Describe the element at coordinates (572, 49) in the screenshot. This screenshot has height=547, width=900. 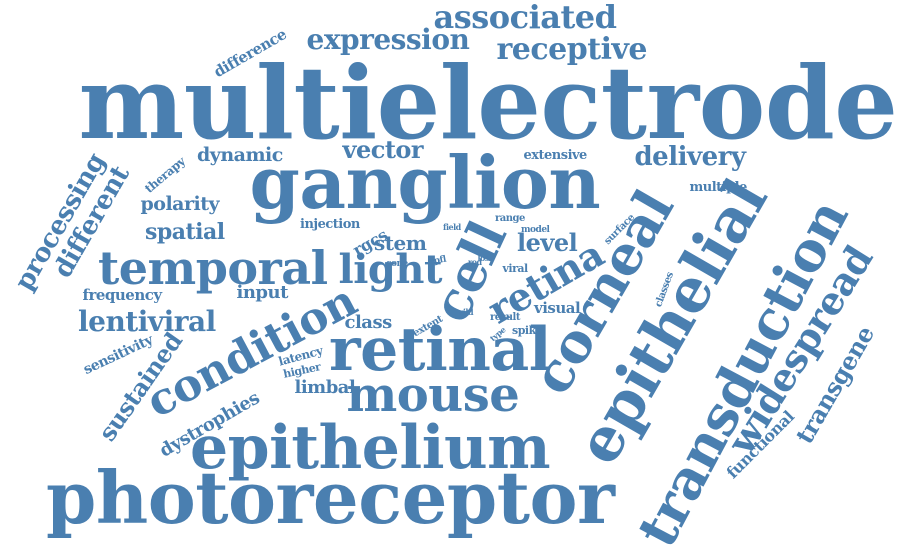
I see `word-receptive: receptive` at that location.